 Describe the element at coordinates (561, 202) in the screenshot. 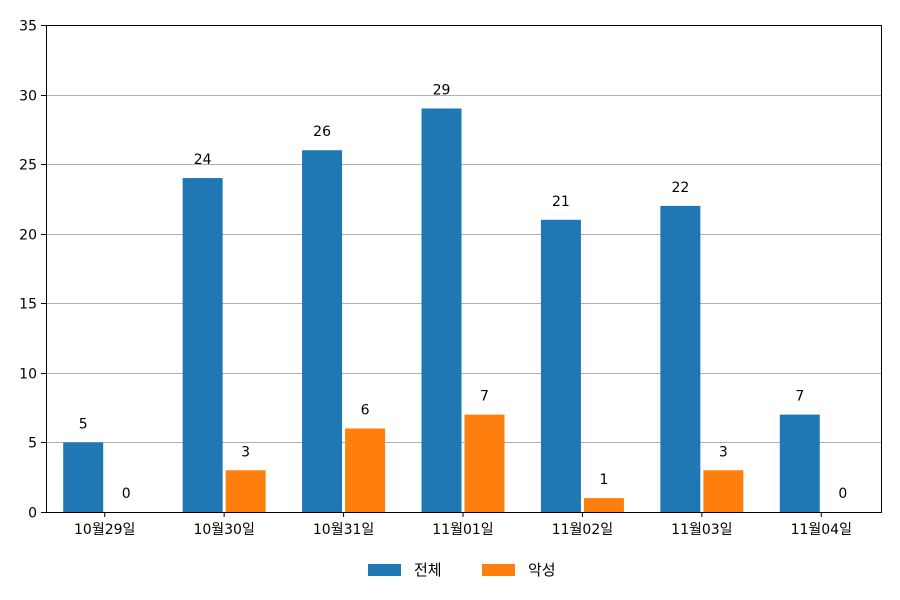

I see `data-label: 21` at that location.